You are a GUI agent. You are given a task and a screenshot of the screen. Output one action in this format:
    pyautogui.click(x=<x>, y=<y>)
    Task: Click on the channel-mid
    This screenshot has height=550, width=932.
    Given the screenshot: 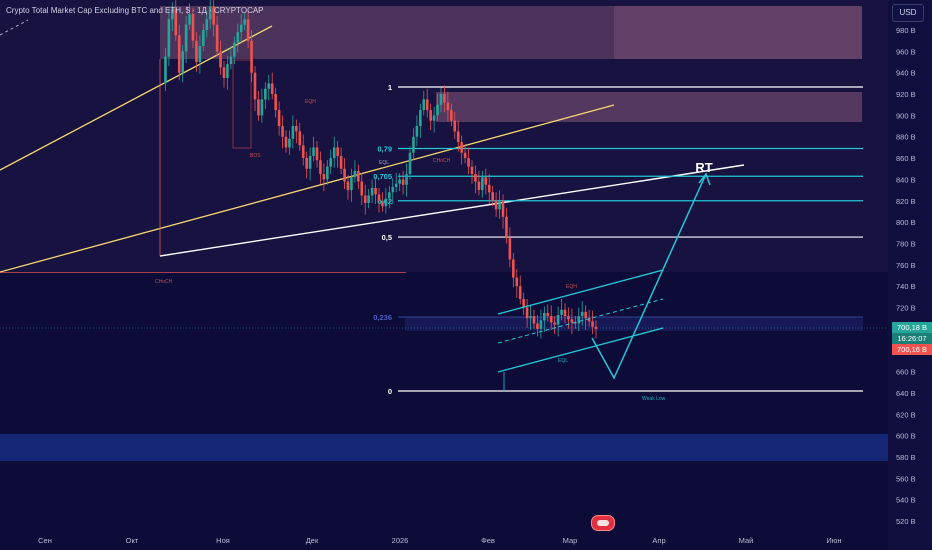 What is the action you would take?
    pyautogui.click(x=580, y=321)
    